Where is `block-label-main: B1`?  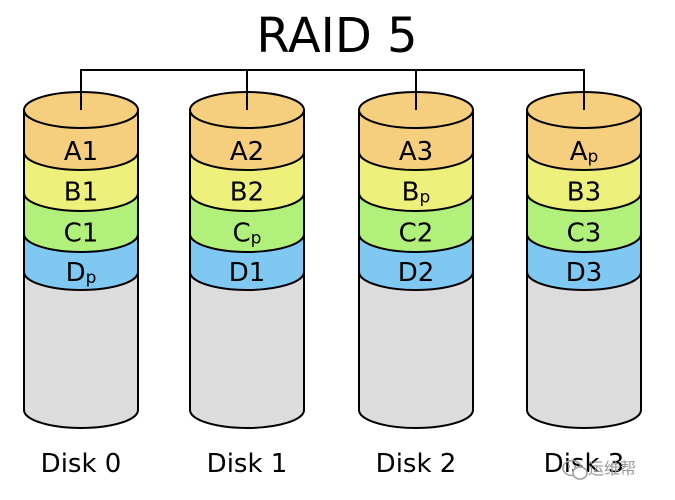
block-label-main: B1 is located at coordinates (81, 193).